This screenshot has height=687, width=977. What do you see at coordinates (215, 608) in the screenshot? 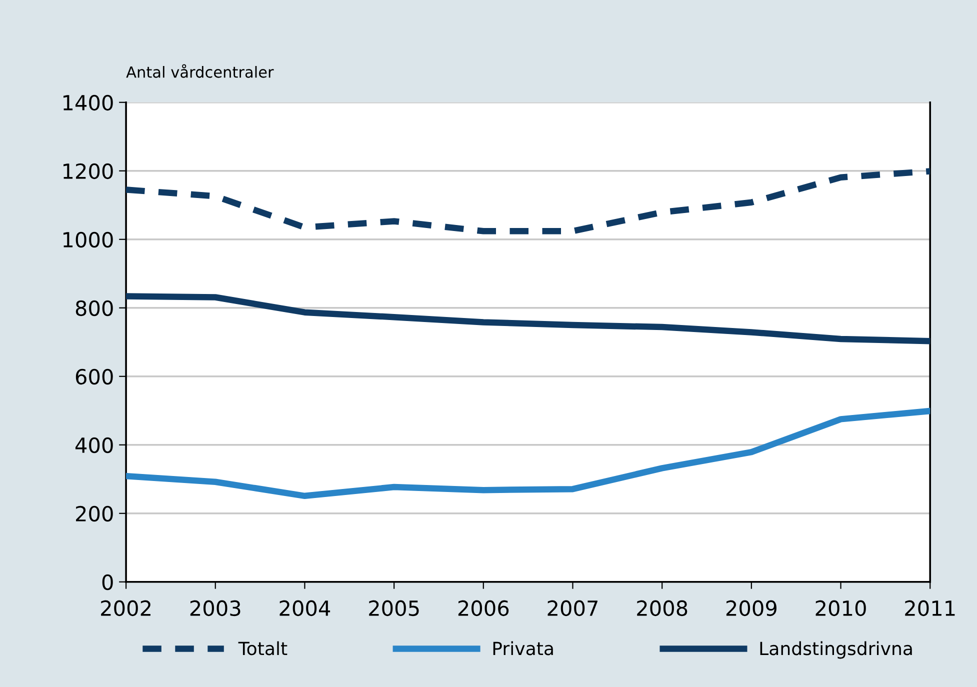
I see `x-tick-label: 2003` at bounding box center [215, 608].